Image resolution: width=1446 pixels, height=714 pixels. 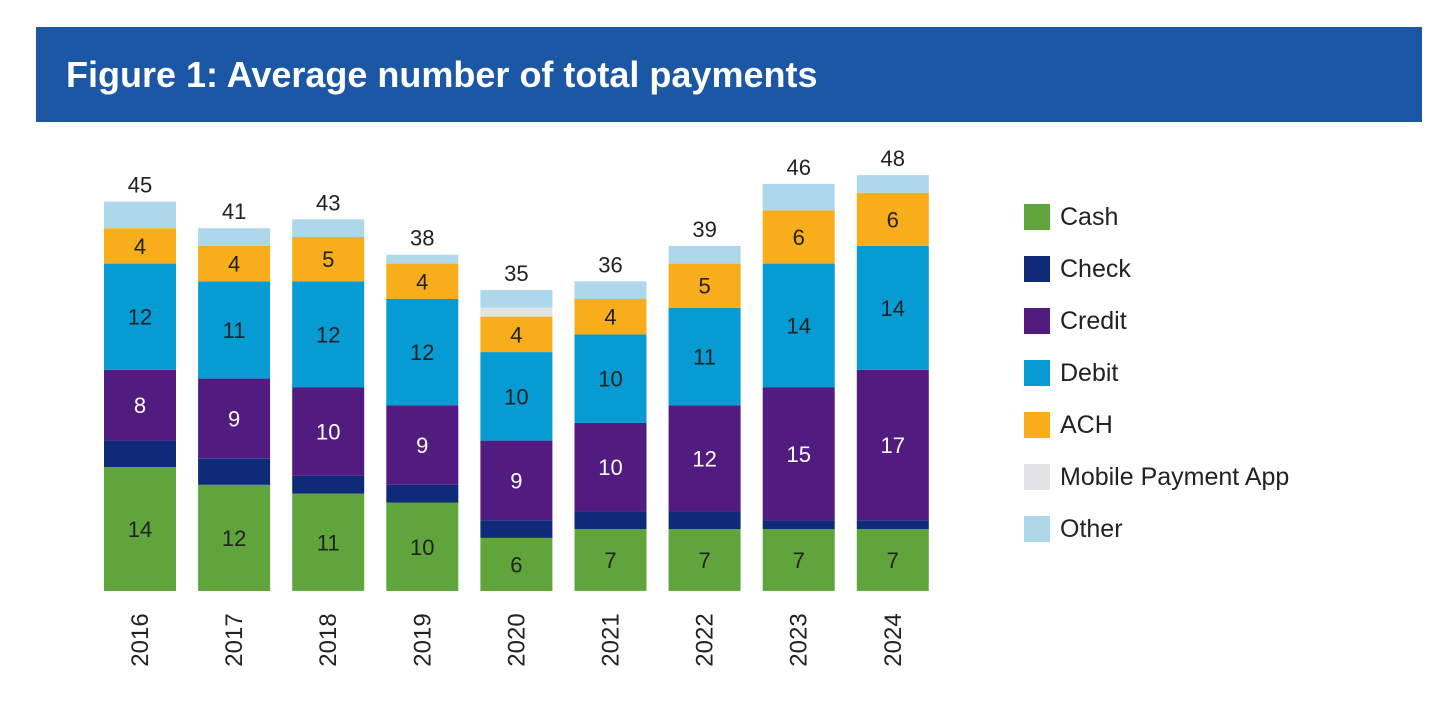 I want to click on total-label: 45, so click(x=140, y=185).